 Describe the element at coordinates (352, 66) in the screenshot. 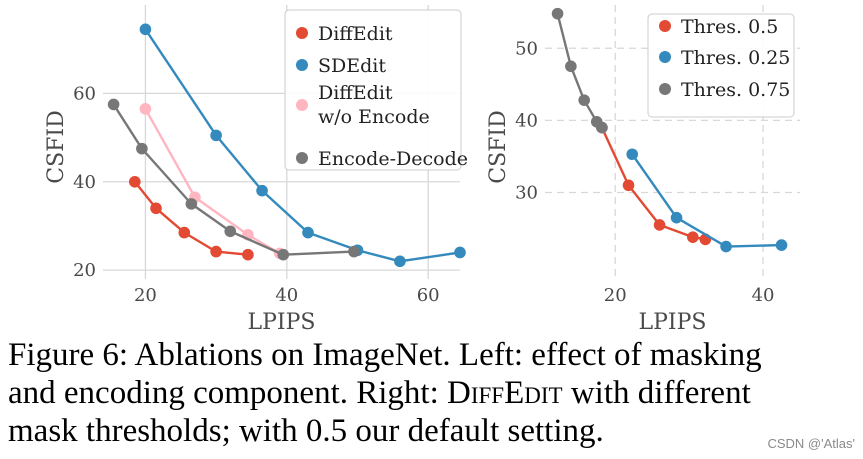

I see `legend-label: SDEdit` at that location.